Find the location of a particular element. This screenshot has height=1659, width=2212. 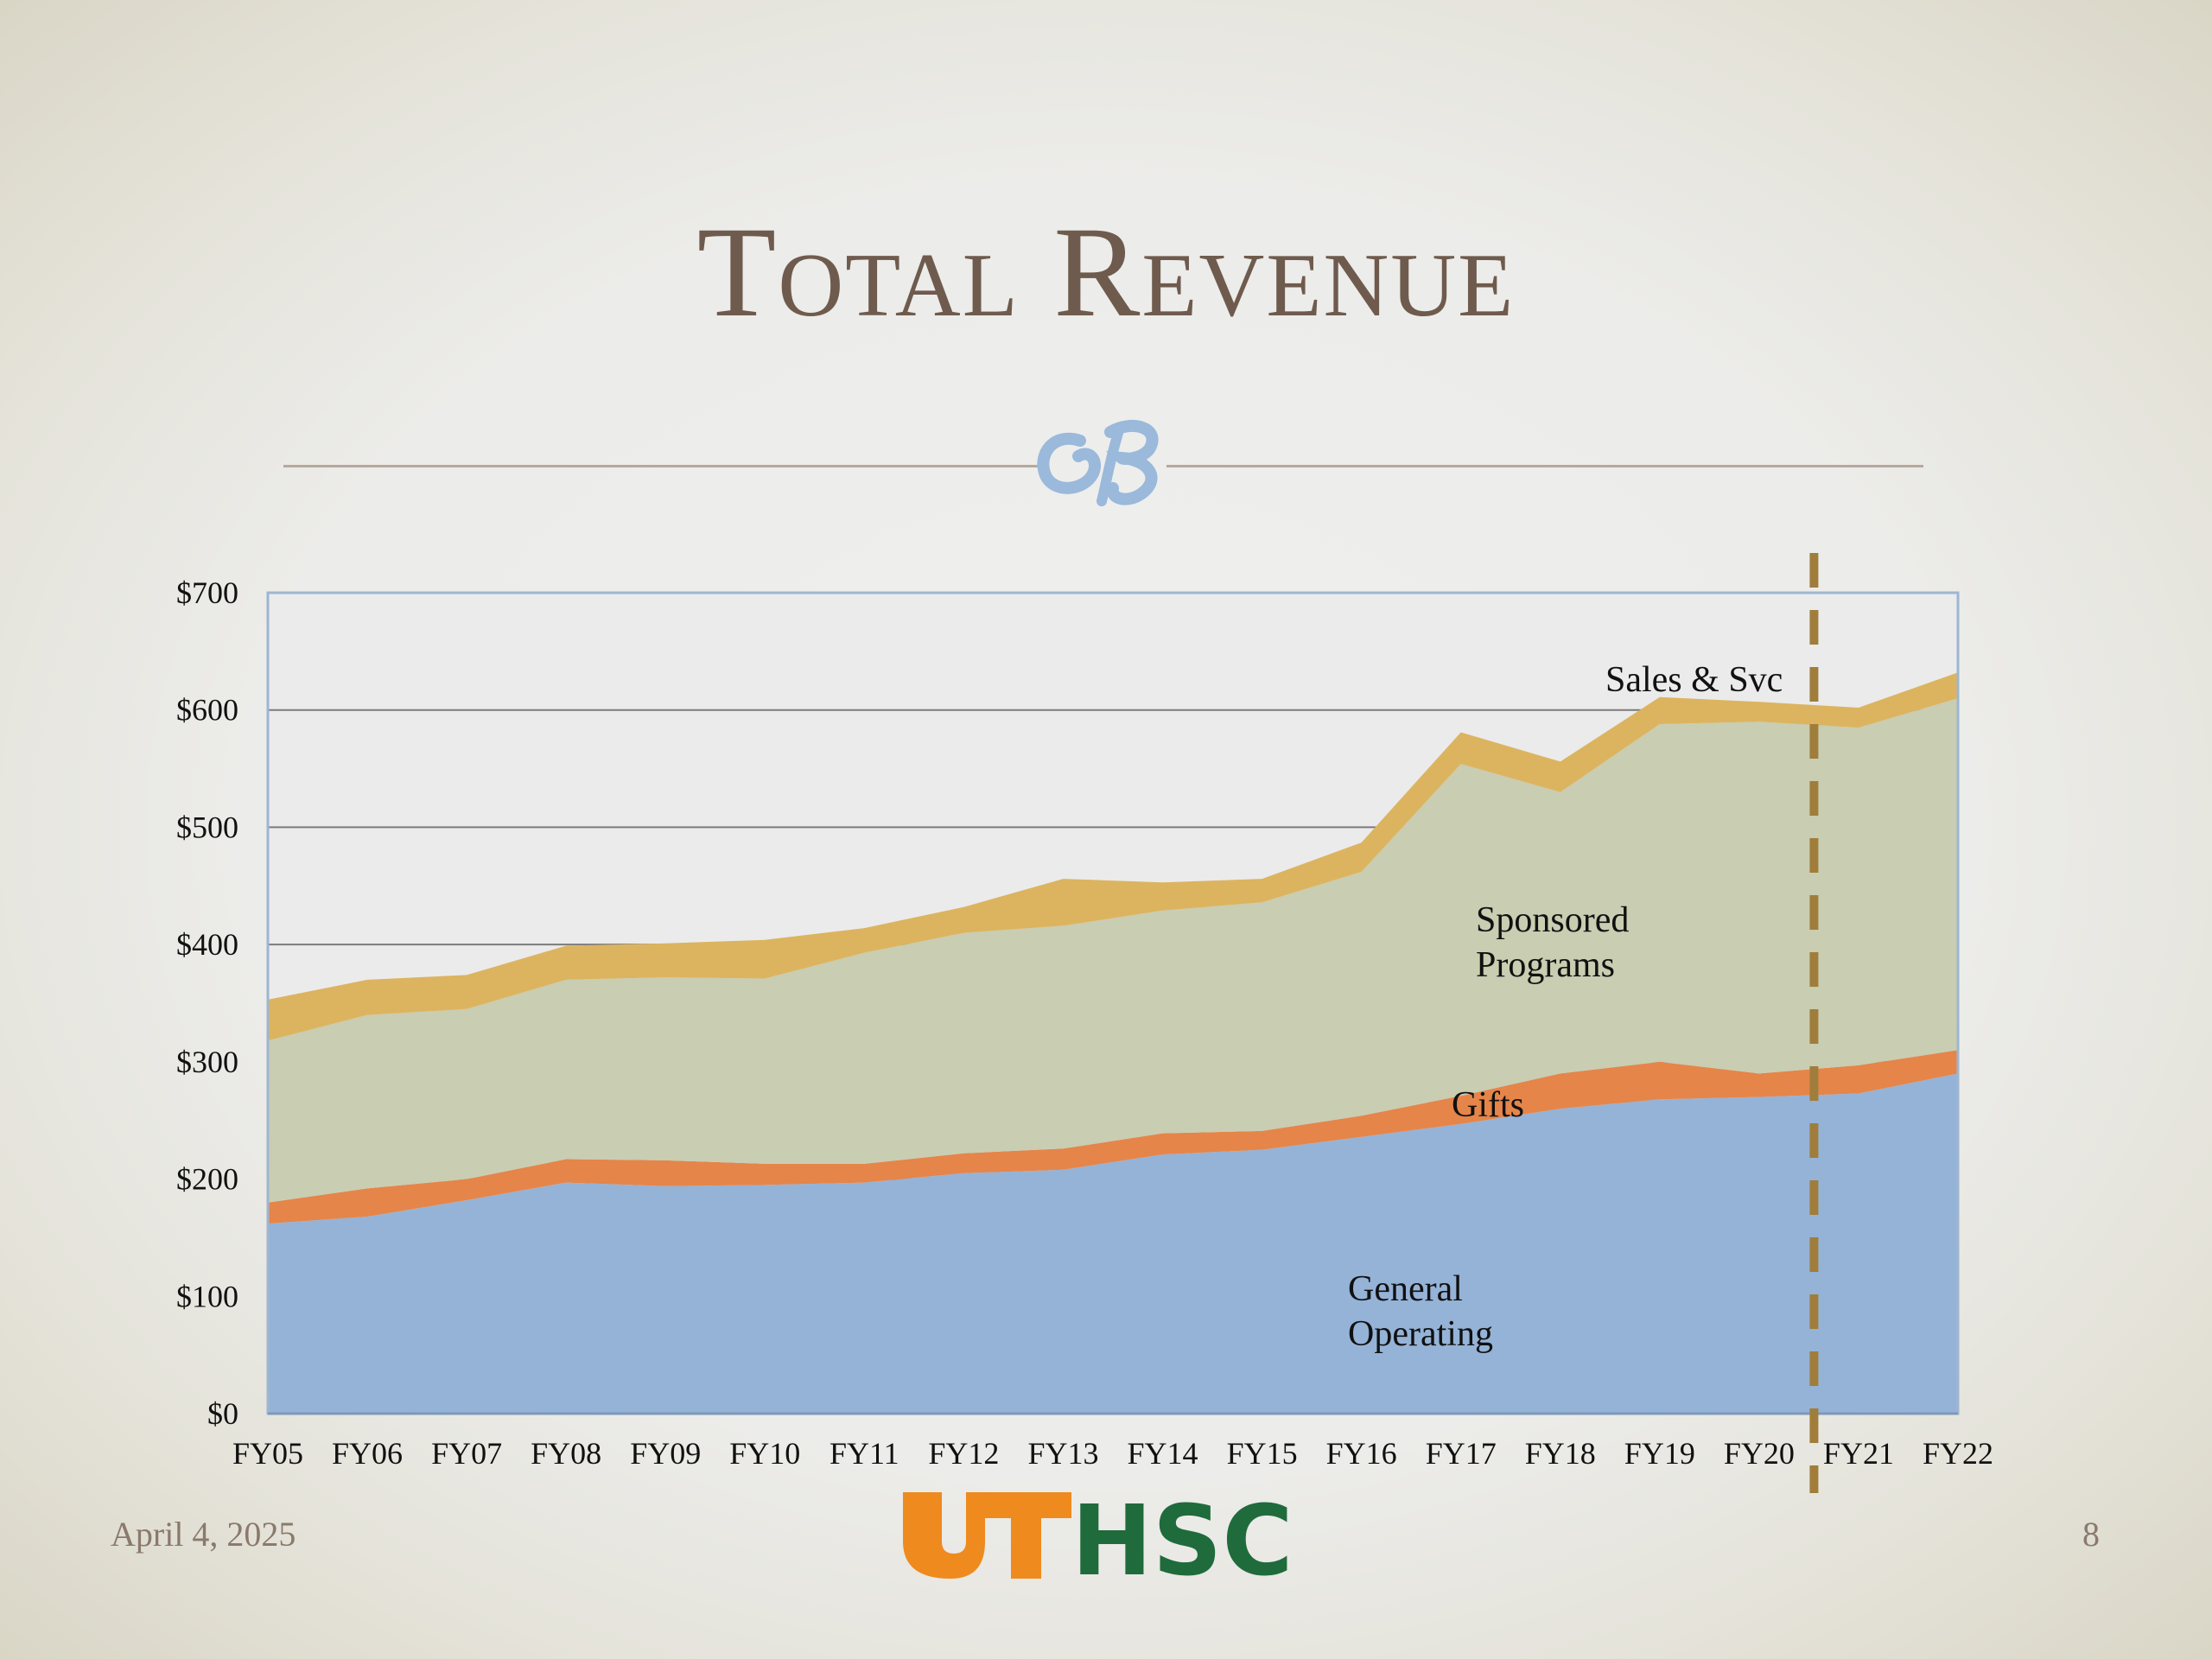

x-tick-label: FY10 is located at coordinates (764, 1453).